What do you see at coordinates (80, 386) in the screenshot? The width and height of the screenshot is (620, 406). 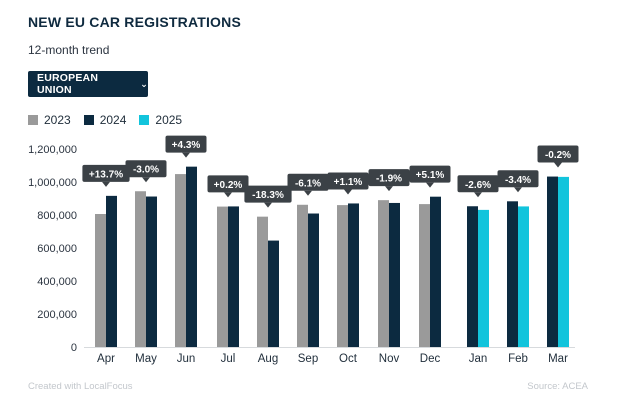 I see `footer-credit: Created with LocalFocus` at bounding box center [80, 386].